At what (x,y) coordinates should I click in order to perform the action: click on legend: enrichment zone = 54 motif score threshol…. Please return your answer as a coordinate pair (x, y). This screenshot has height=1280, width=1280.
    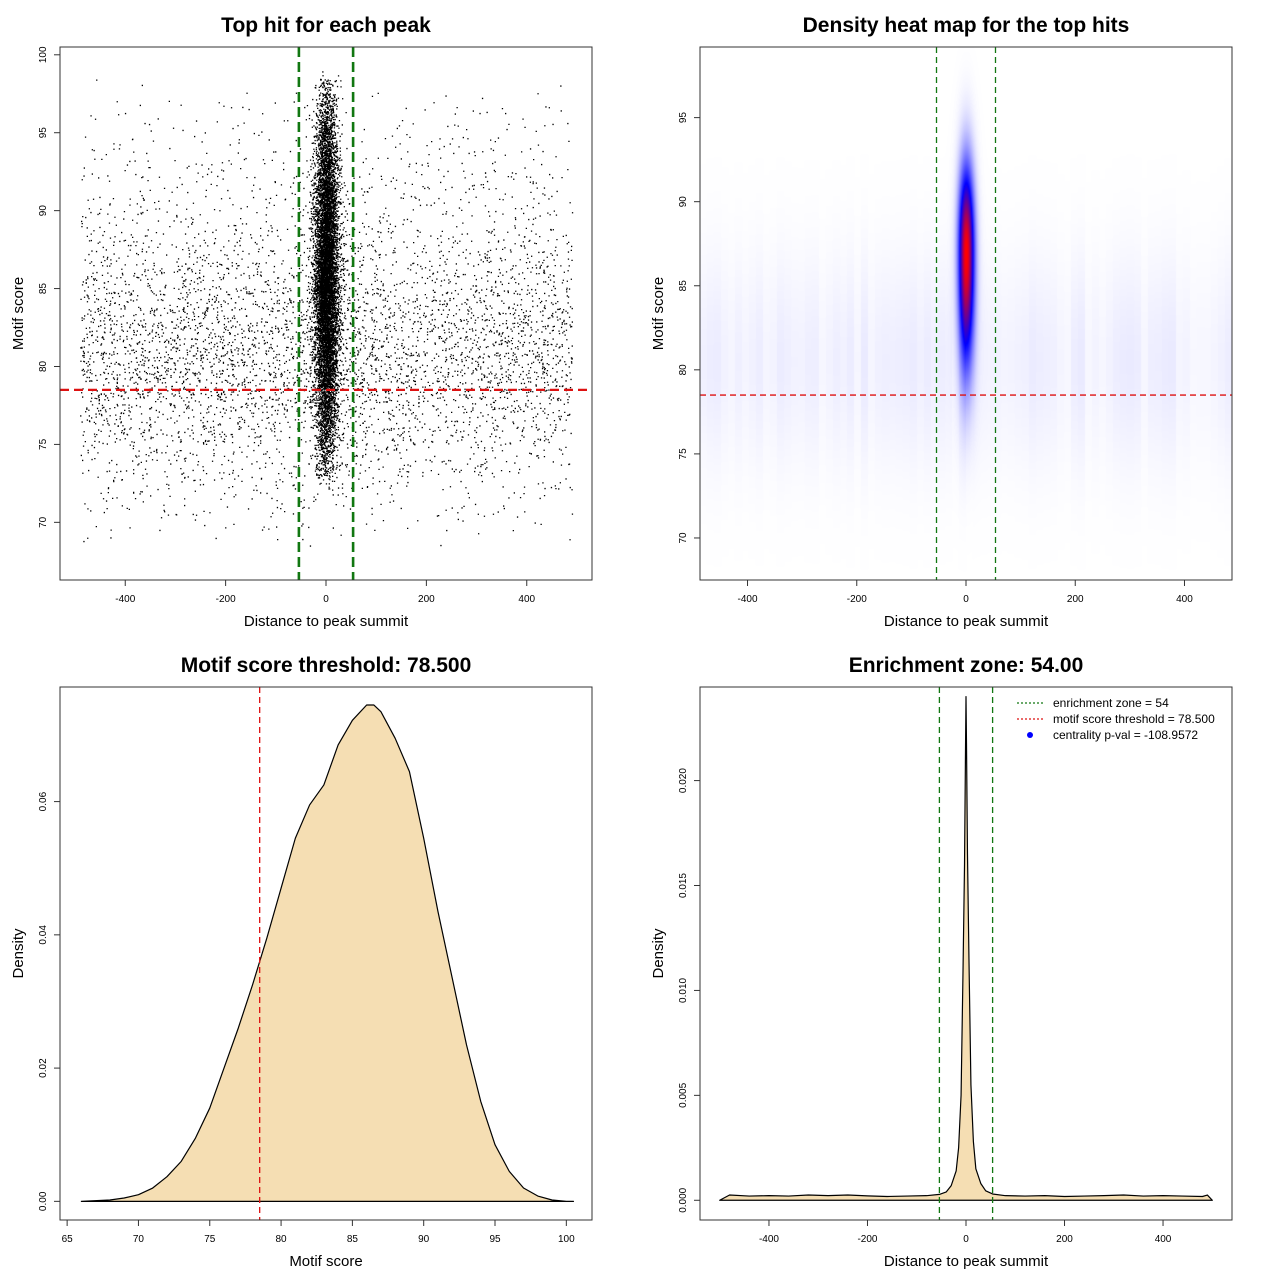
    Looking at the image, I should click on (1116, 719).